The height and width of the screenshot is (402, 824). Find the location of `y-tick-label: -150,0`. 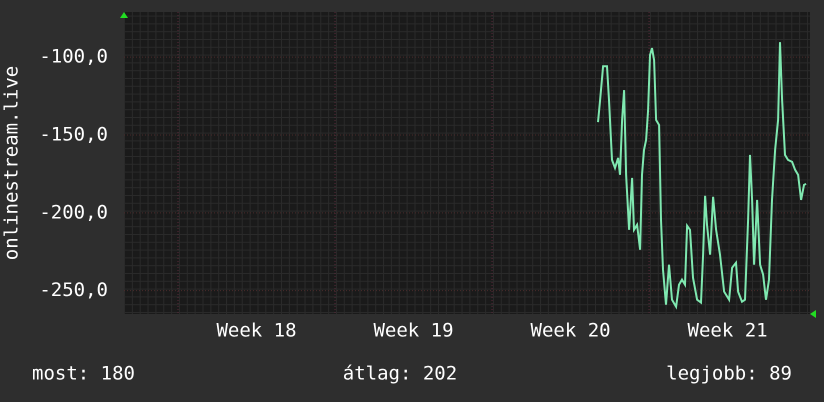

y-tick-label: -150,0 is located at coordinates (73, 134).